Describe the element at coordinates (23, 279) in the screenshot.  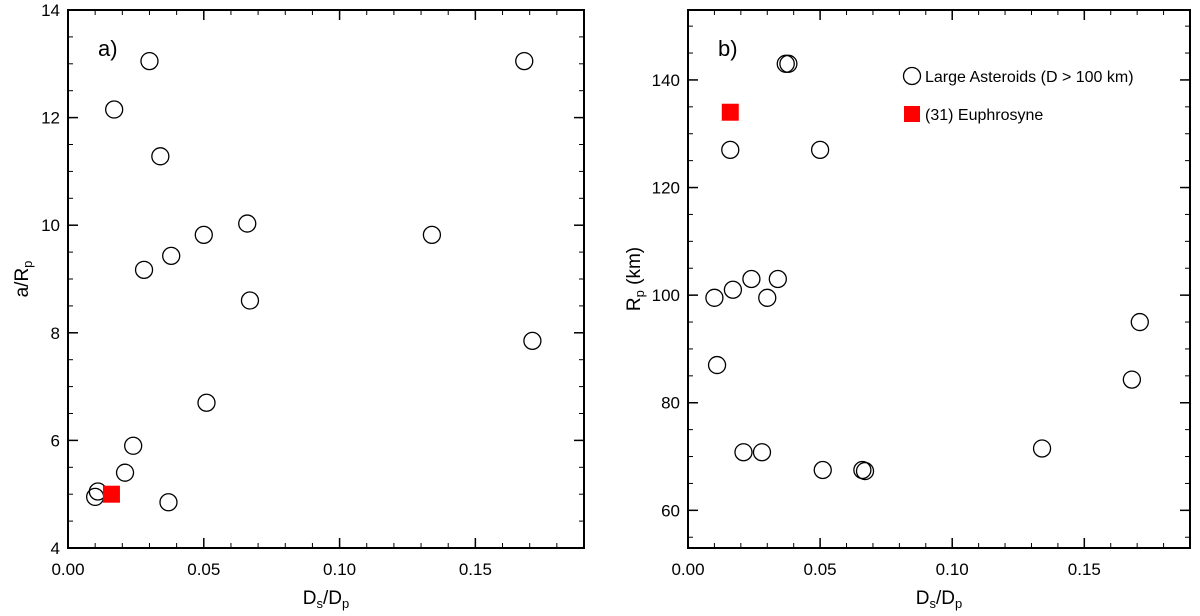
I see `y-axis-label: a/Rp` at that location.